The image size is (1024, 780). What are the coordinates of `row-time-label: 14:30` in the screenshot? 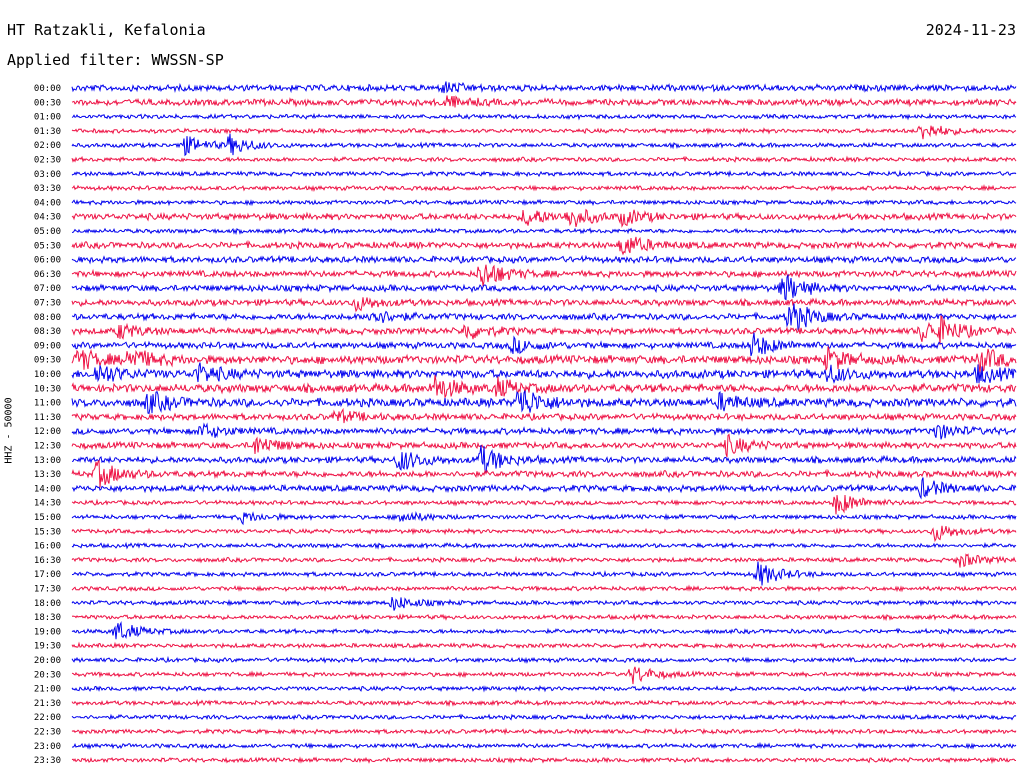 It's located at (47, 504).